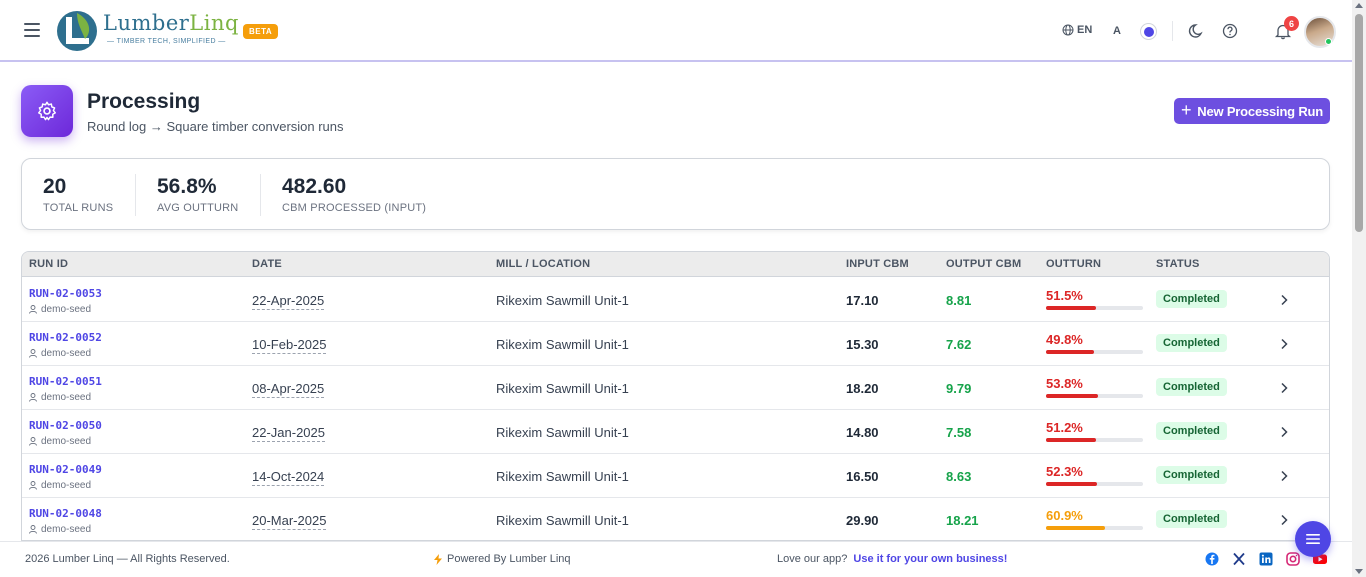 This screenshot has width=1366, height=577. Describe the element at coordinates (65, 469) in the screenshot. I see `run-id-link: RUN-02-0049` at that location.